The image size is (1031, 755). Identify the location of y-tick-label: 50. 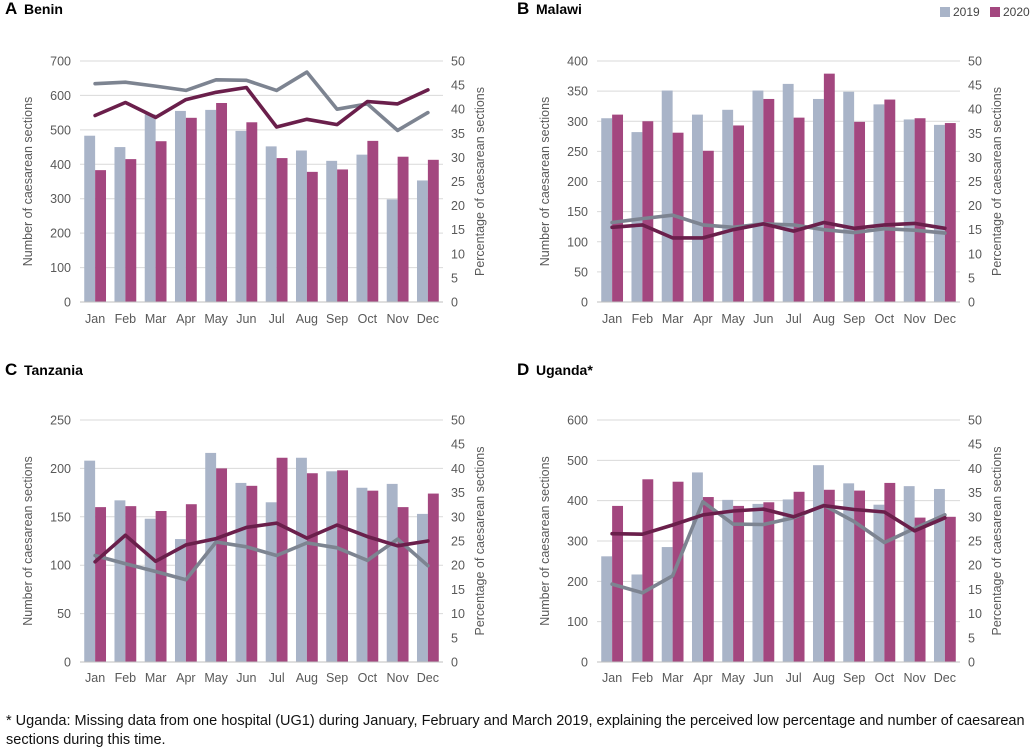
(64, 614).